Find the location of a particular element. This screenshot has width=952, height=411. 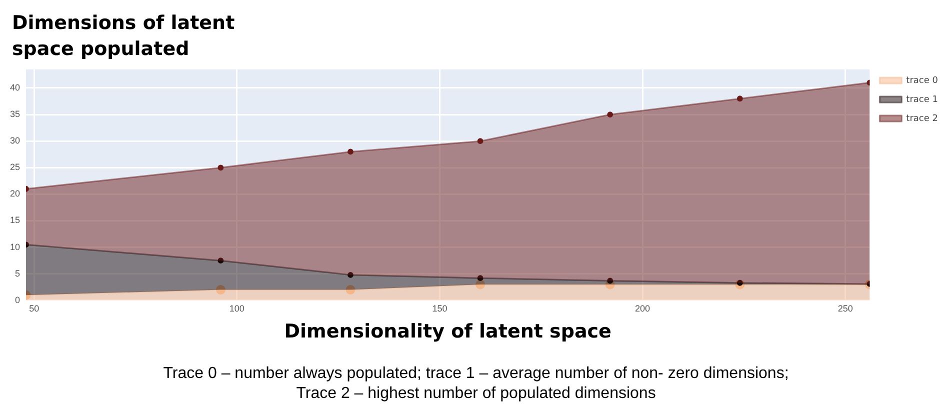

x-axis-title: Dimensionality of latent space is located at coordinates (448, 331).